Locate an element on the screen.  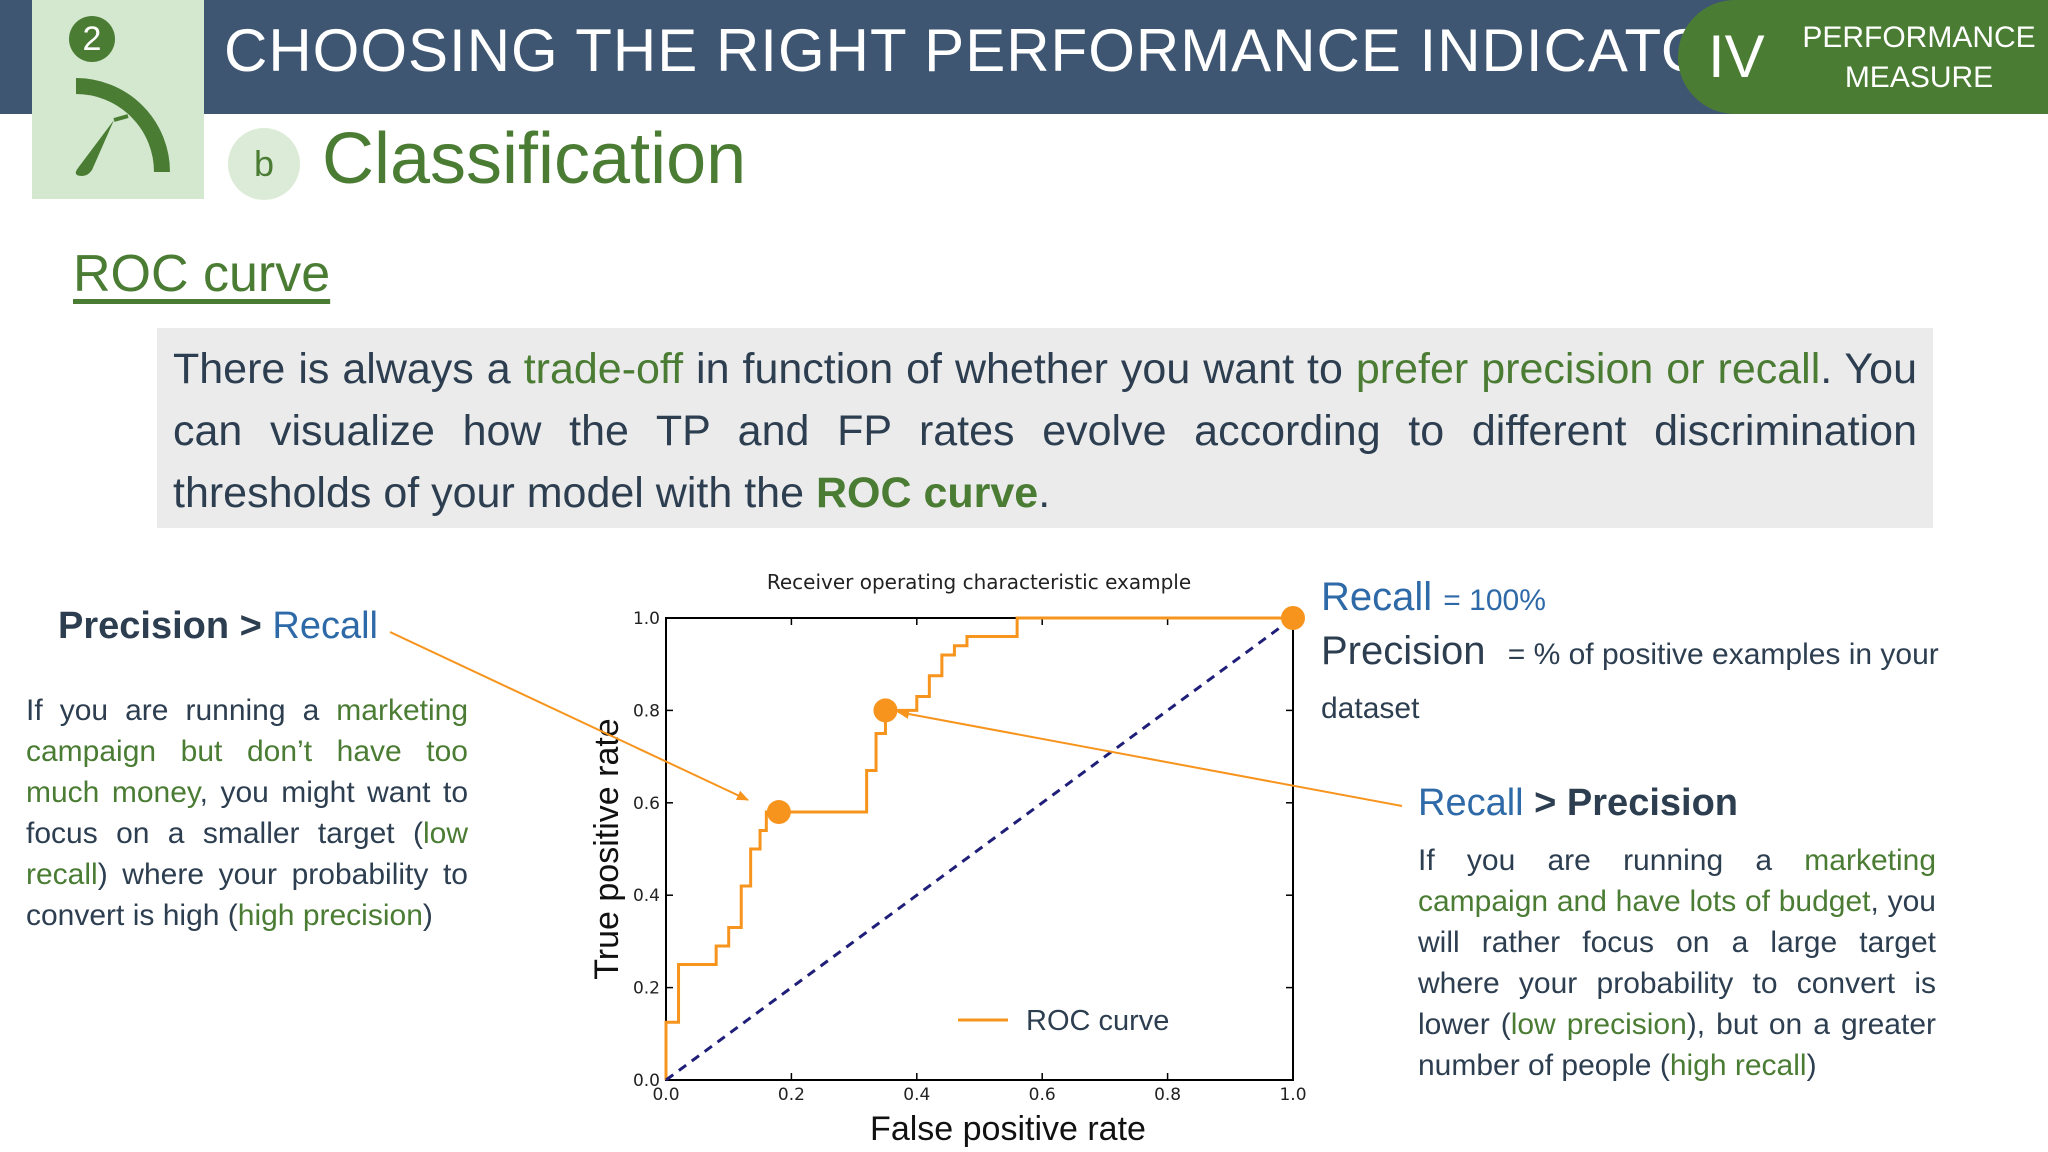
intro-highlight-tradeoff: trade-off is located at coordinates (603, 369).